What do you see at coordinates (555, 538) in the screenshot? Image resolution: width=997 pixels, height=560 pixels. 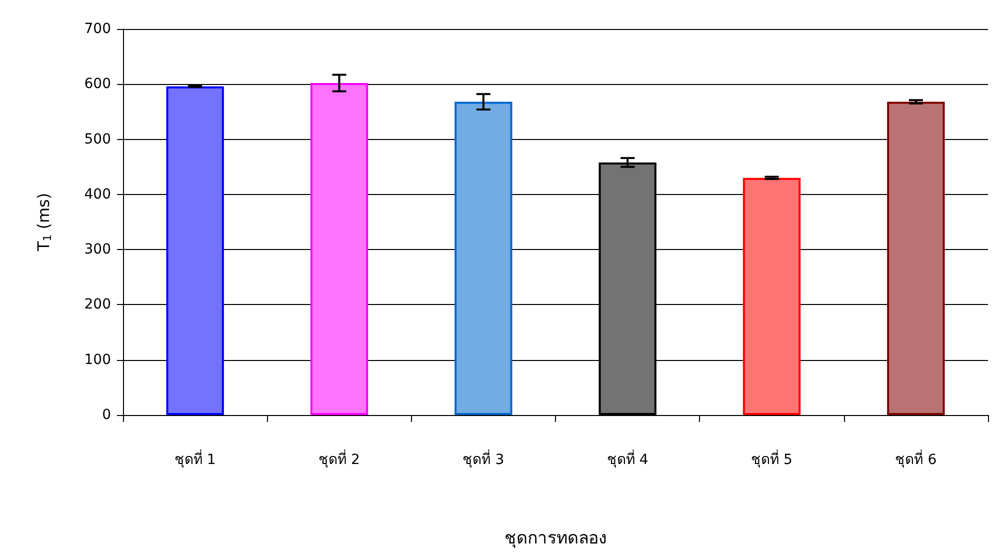 I see `x-axis-title: ชุดการทดลอง` at bounding box center [555, 538].